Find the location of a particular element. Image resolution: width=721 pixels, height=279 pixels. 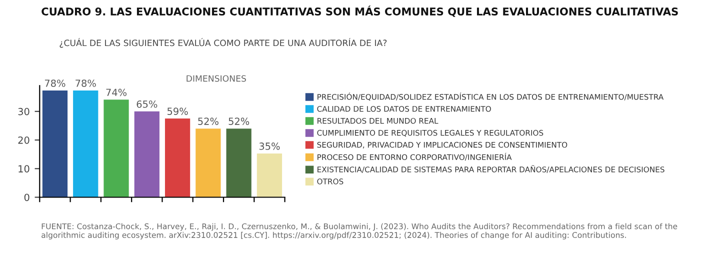

annotation: 59% is located at coordinates (177, 111).